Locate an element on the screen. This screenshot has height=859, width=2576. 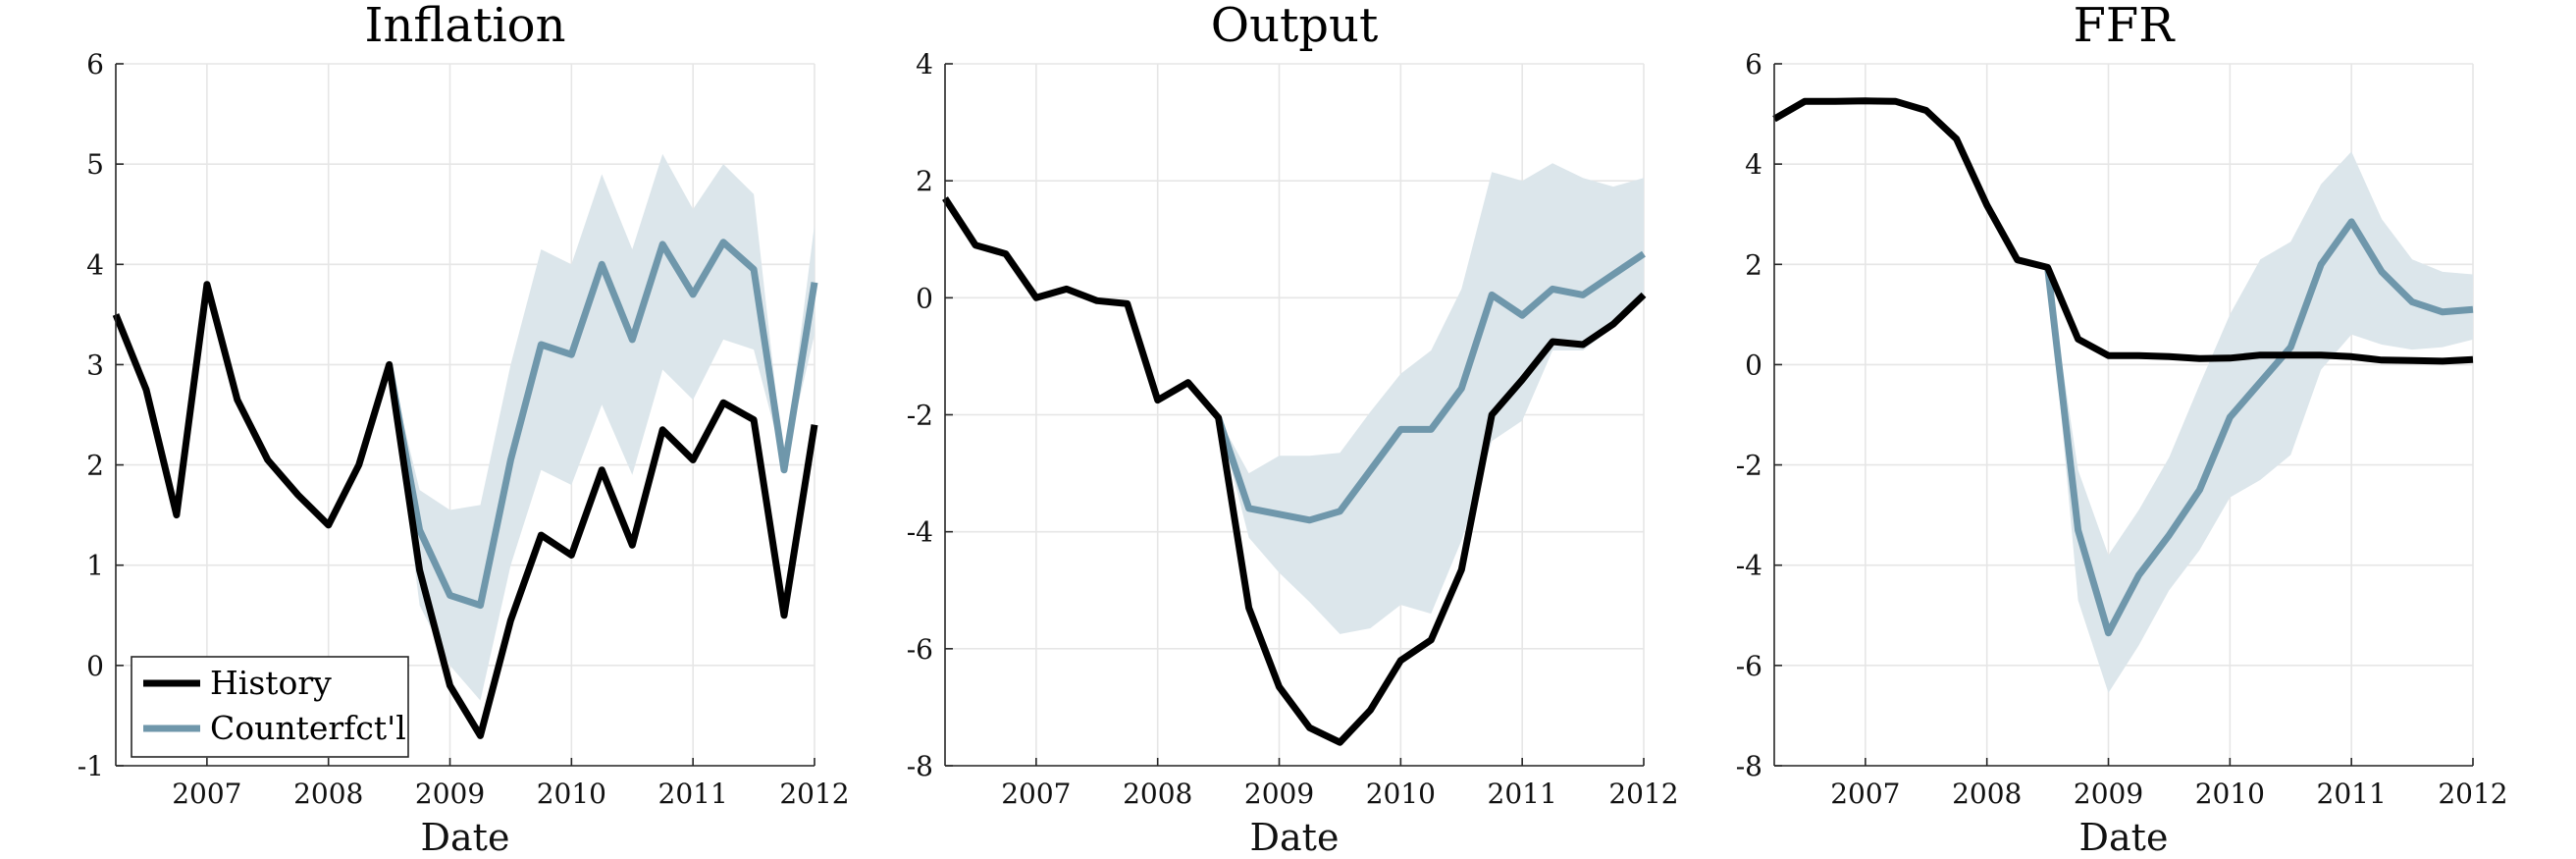
y-tick-label: -1 is located at coordinates (91, 766).